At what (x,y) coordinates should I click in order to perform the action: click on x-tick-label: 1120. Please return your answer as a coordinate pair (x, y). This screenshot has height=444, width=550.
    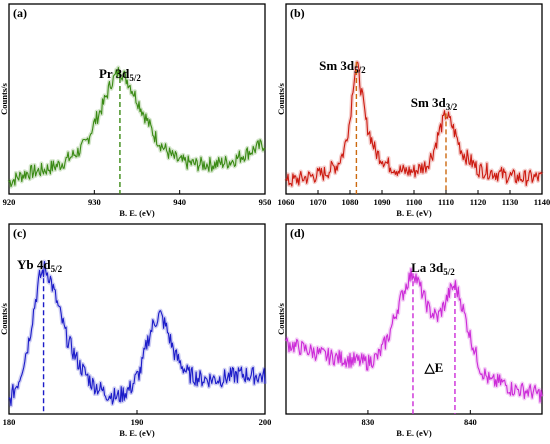
    Looking at the image, I should click on (478, 202).